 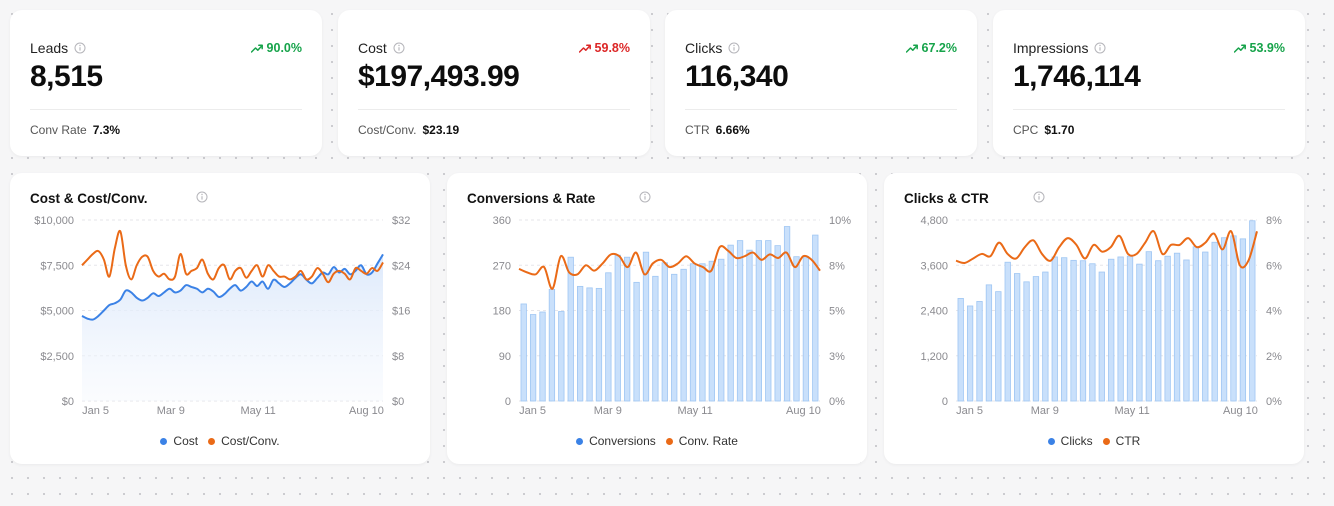 I want to click on chart-title: Cost & Cost/Conv., so click(x=89, y=198).